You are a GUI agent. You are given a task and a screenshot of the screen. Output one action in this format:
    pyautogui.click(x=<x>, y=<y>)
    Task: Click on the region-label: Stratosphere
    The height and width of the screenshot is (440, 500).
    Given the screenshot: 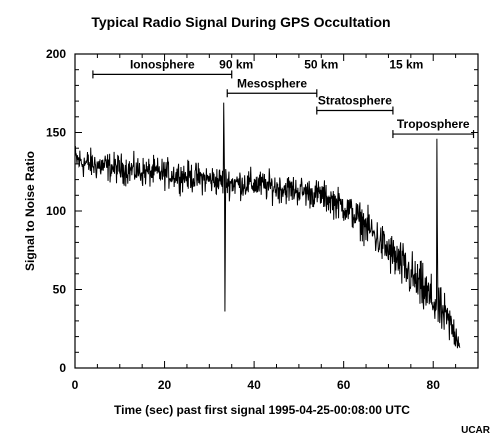 What is the action you would take?
    pyautogui.click(x=355, y=101)
    